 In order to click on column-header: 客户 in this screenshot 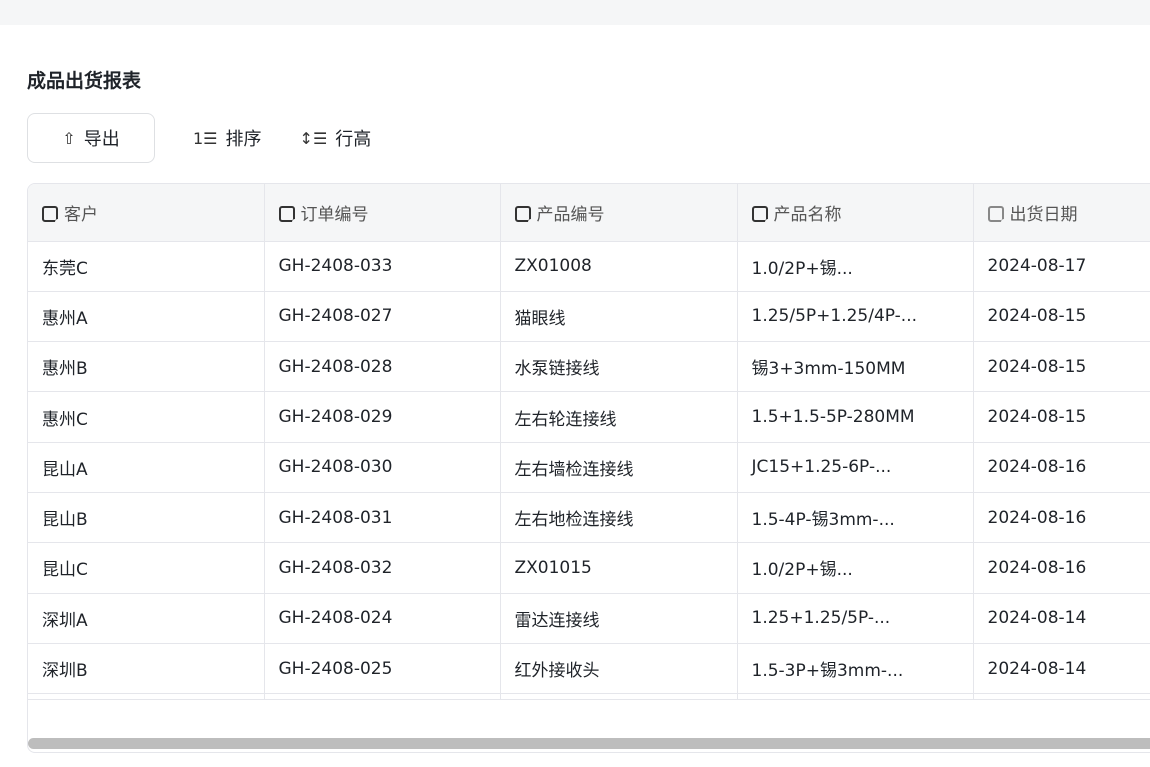, I will do `click(146, 213)`.